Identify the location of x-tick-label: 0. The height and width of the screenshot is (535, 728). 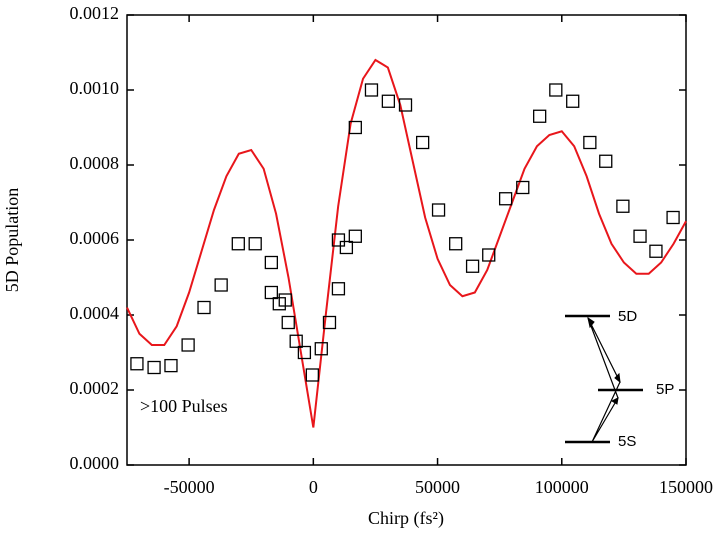
(313, 487).